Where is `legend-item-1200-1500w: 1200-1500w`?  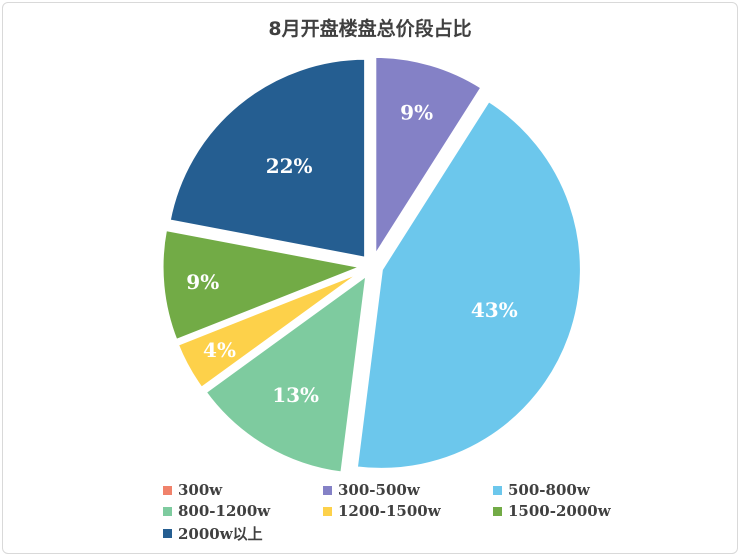
legend-item-1200-1500w: 1200-1500w is located at coordinates (382, 511).